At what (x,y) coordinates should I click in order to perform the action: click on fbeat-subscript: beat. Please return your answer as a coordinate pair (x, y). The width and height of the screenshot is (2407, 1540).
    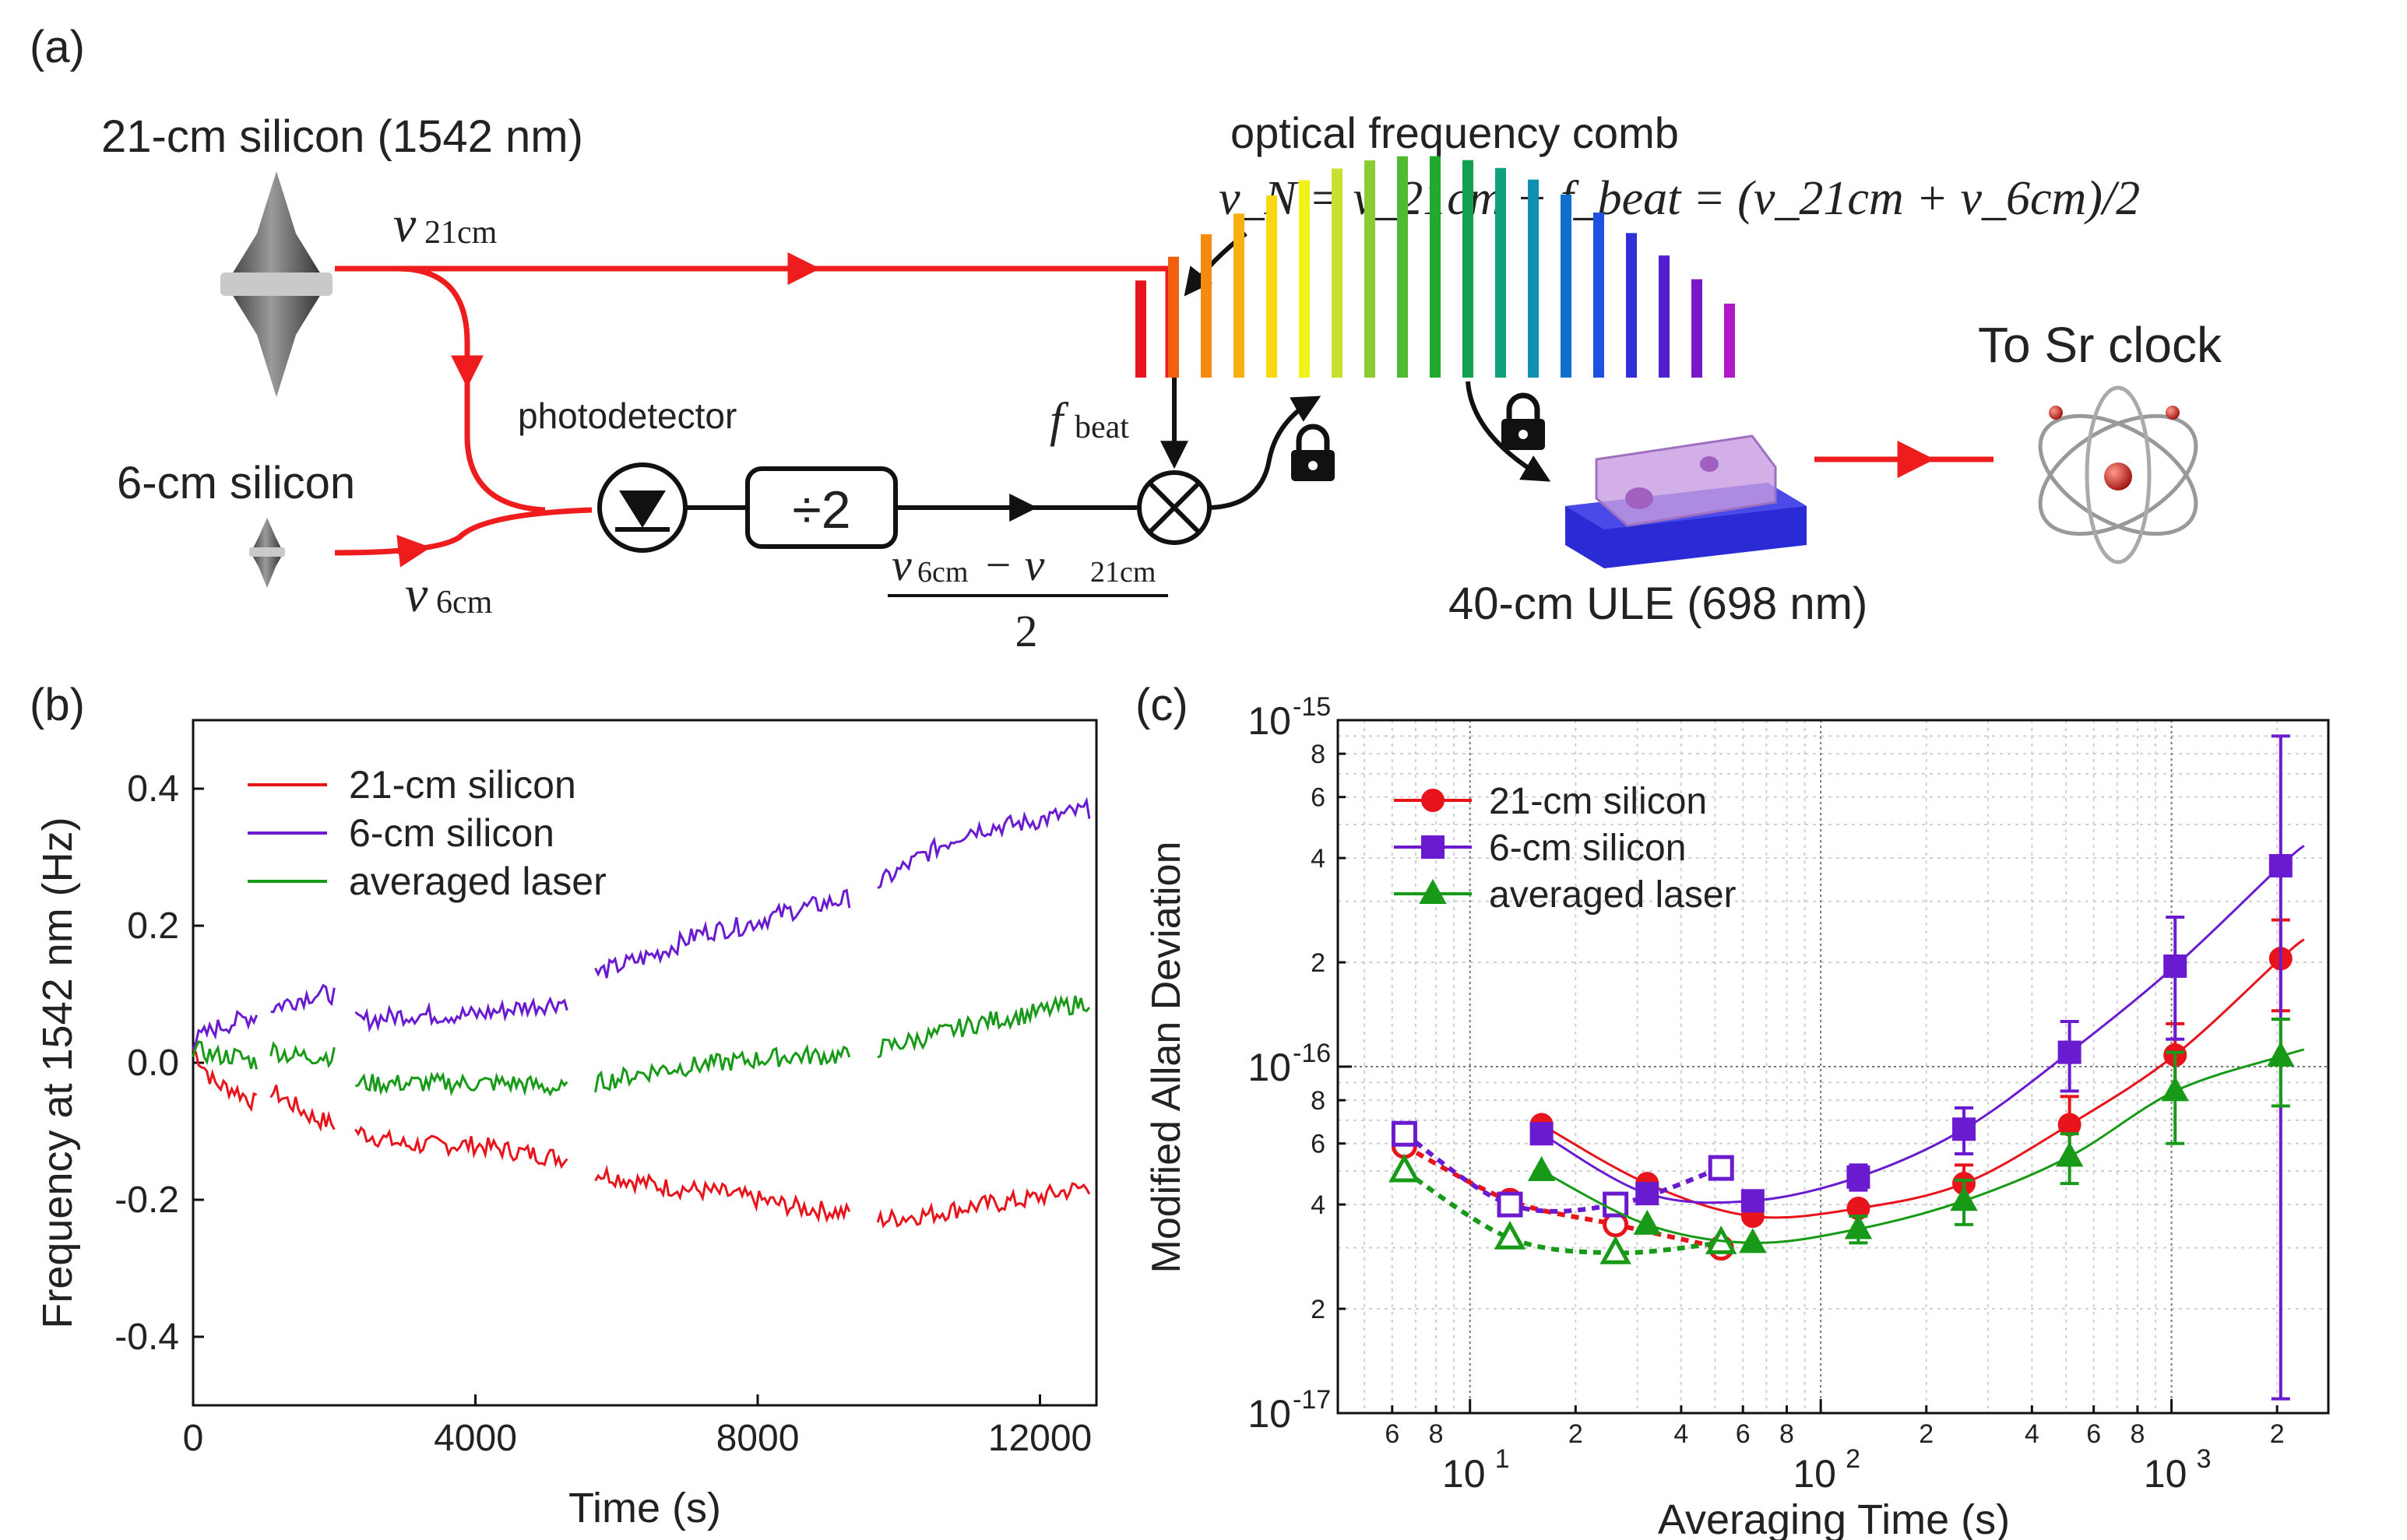
    Looking at the image, I should click on (1102, 427).